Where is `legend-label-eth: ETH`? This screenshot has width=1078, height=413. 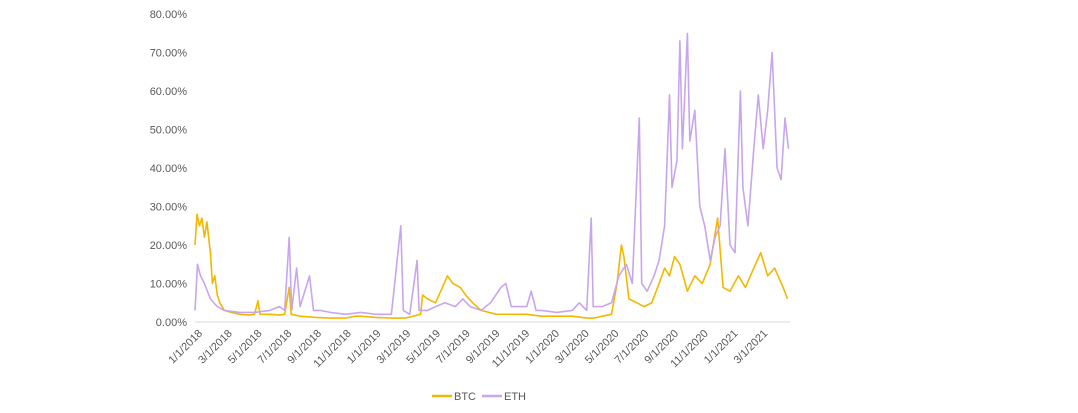
legend-label-eth: ETH is located at coordinates (515, 397).